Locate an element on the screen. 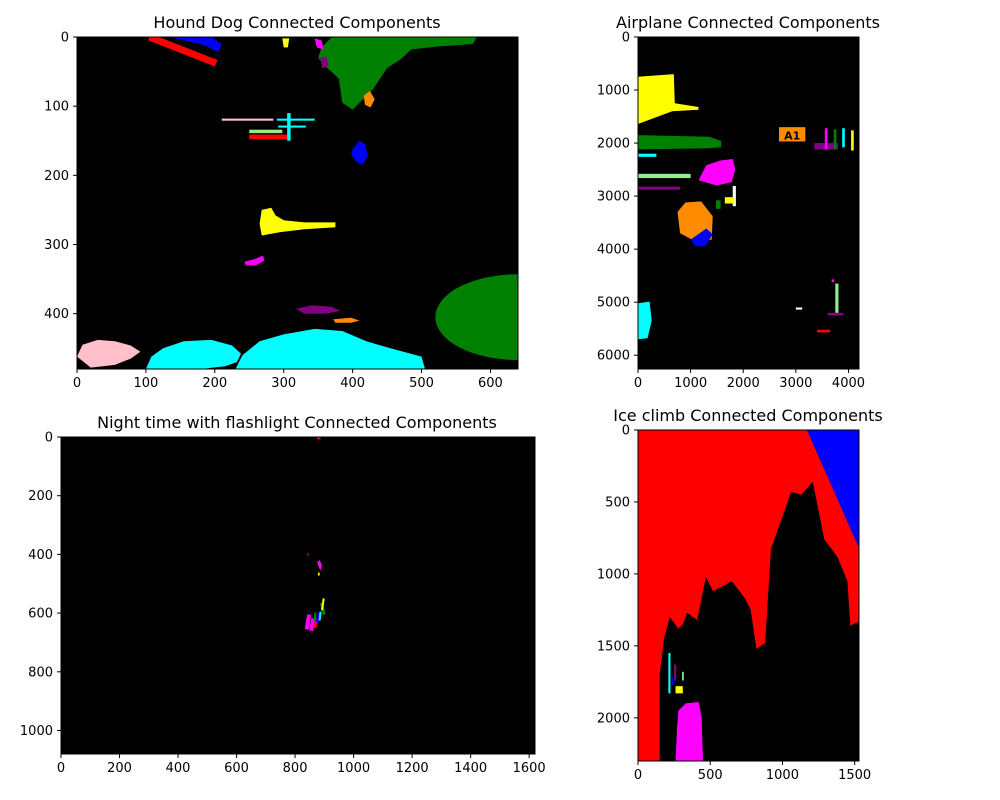 This screenshot has width=1000, height=800. airplane-annotation-label: A1 is located at coordinates (792, 135).